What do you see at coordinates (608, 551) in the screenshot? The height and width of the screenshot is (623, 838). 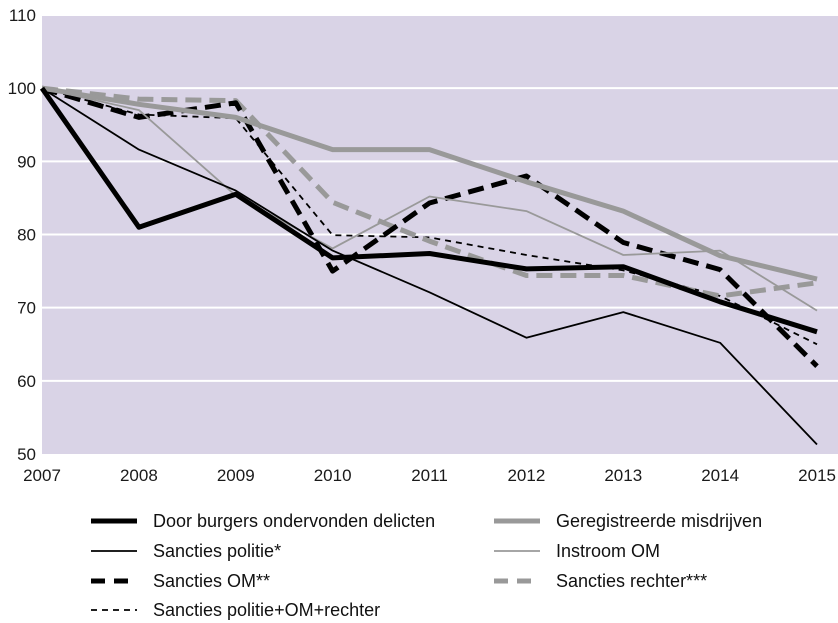 I see `legend-label: Instroom OM` at bounding box center [608, 551].